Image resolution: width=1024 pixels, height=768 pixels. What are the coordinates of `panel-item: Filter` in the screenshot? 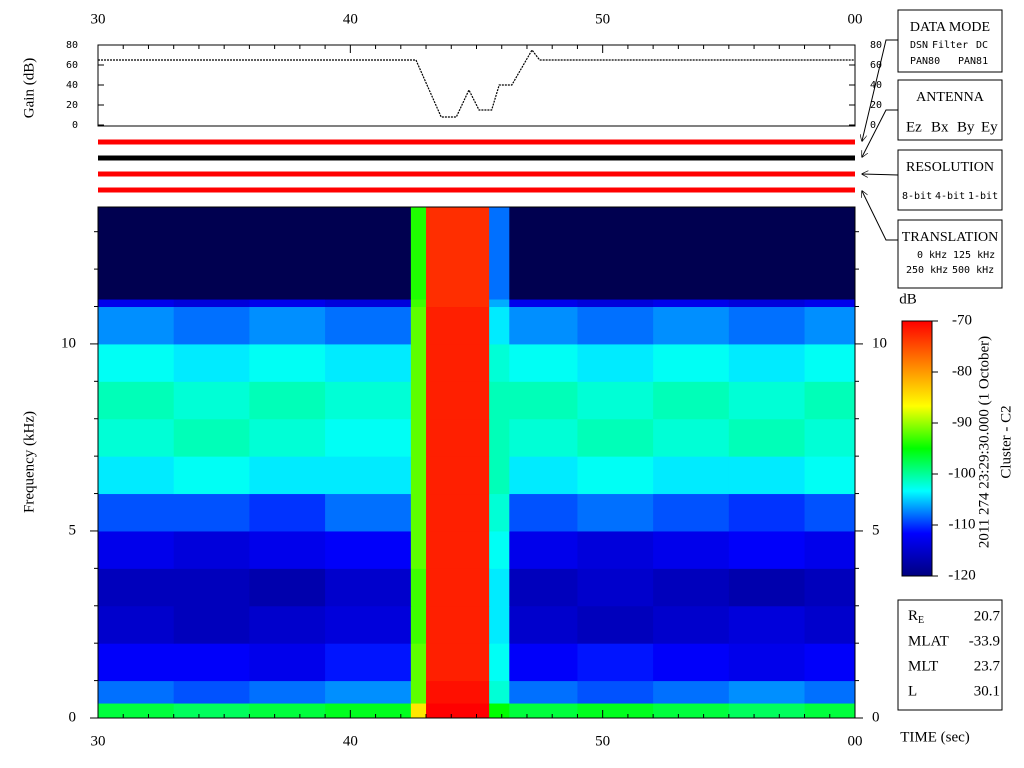 It's located at (950, 45).